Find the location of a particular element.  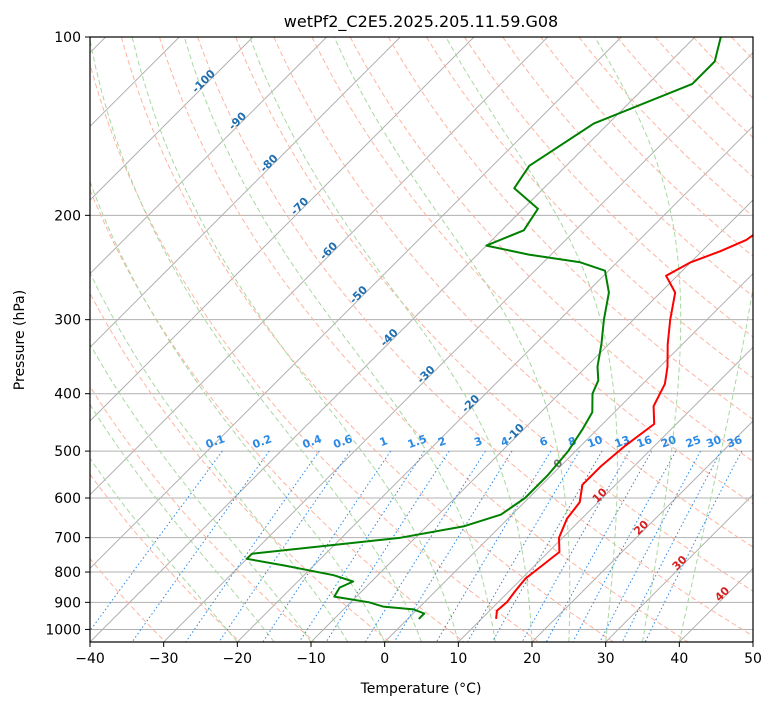

y-tick-label: 500 is located at coordinates (67, 452).